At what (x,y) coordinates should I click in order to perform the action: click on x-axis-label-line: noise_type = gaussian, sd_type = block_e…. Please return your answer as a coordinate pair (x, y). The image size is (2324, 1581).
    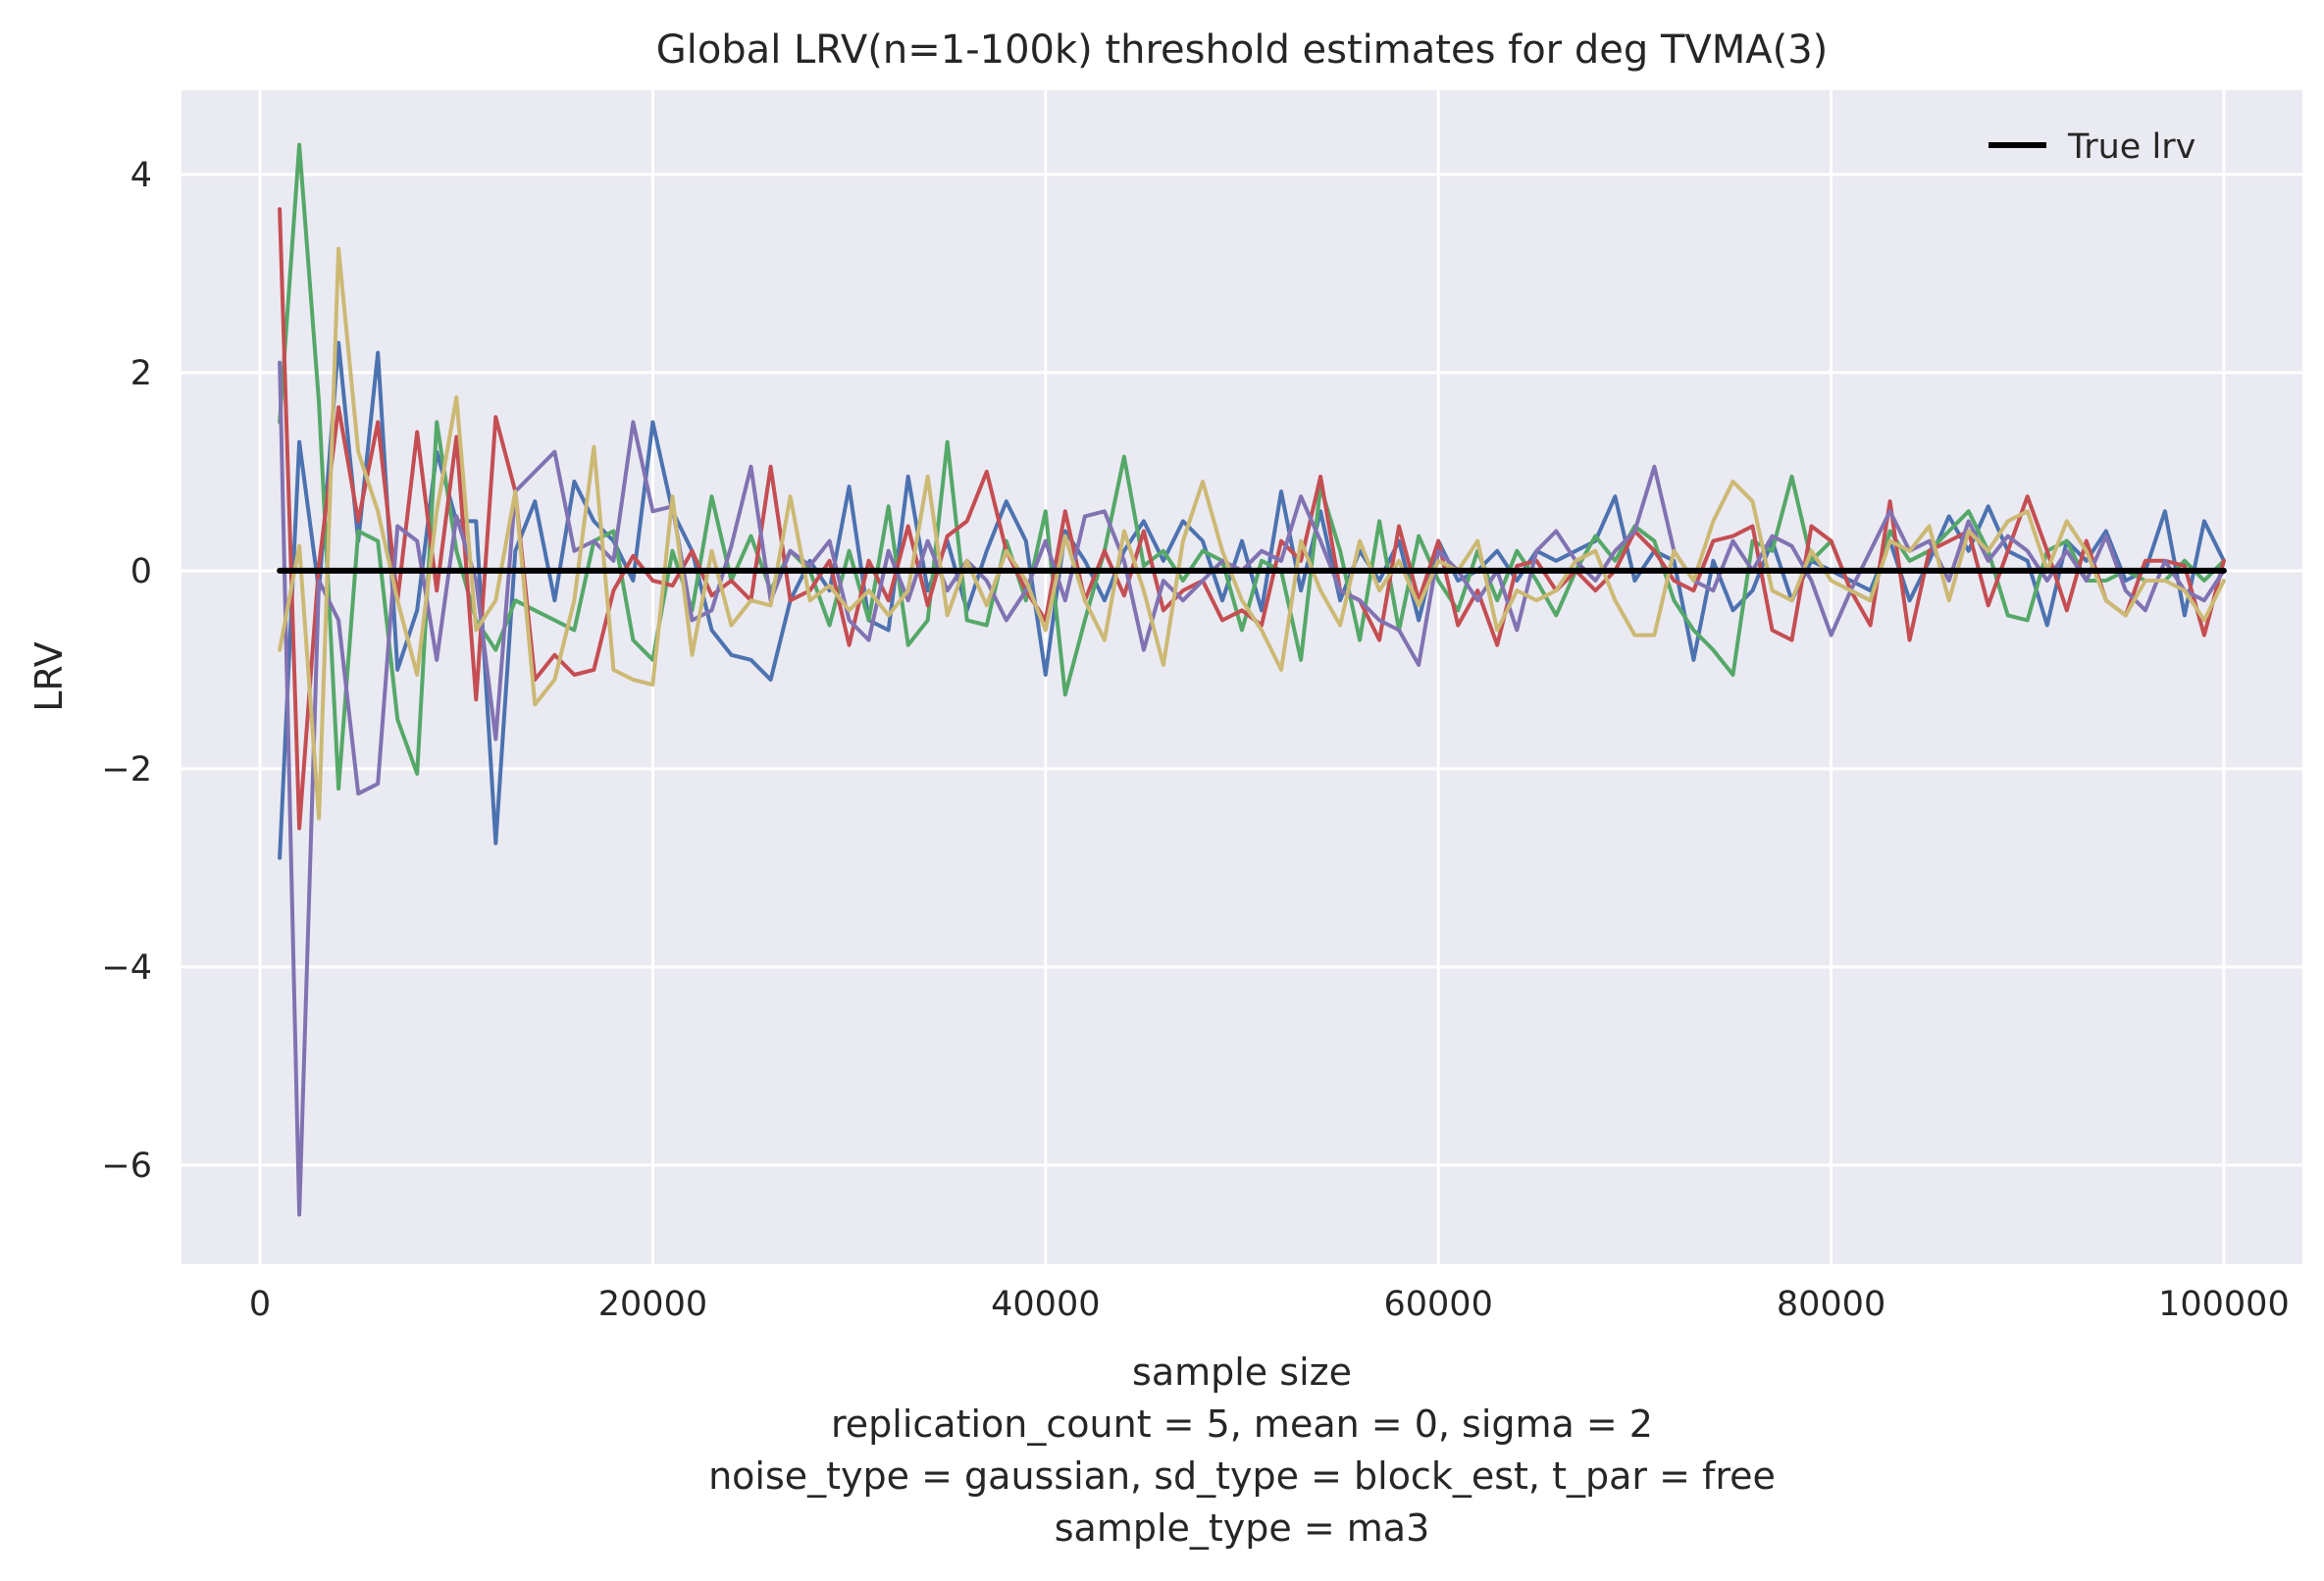
    Looking at the image, I should click on (1242, 1476).